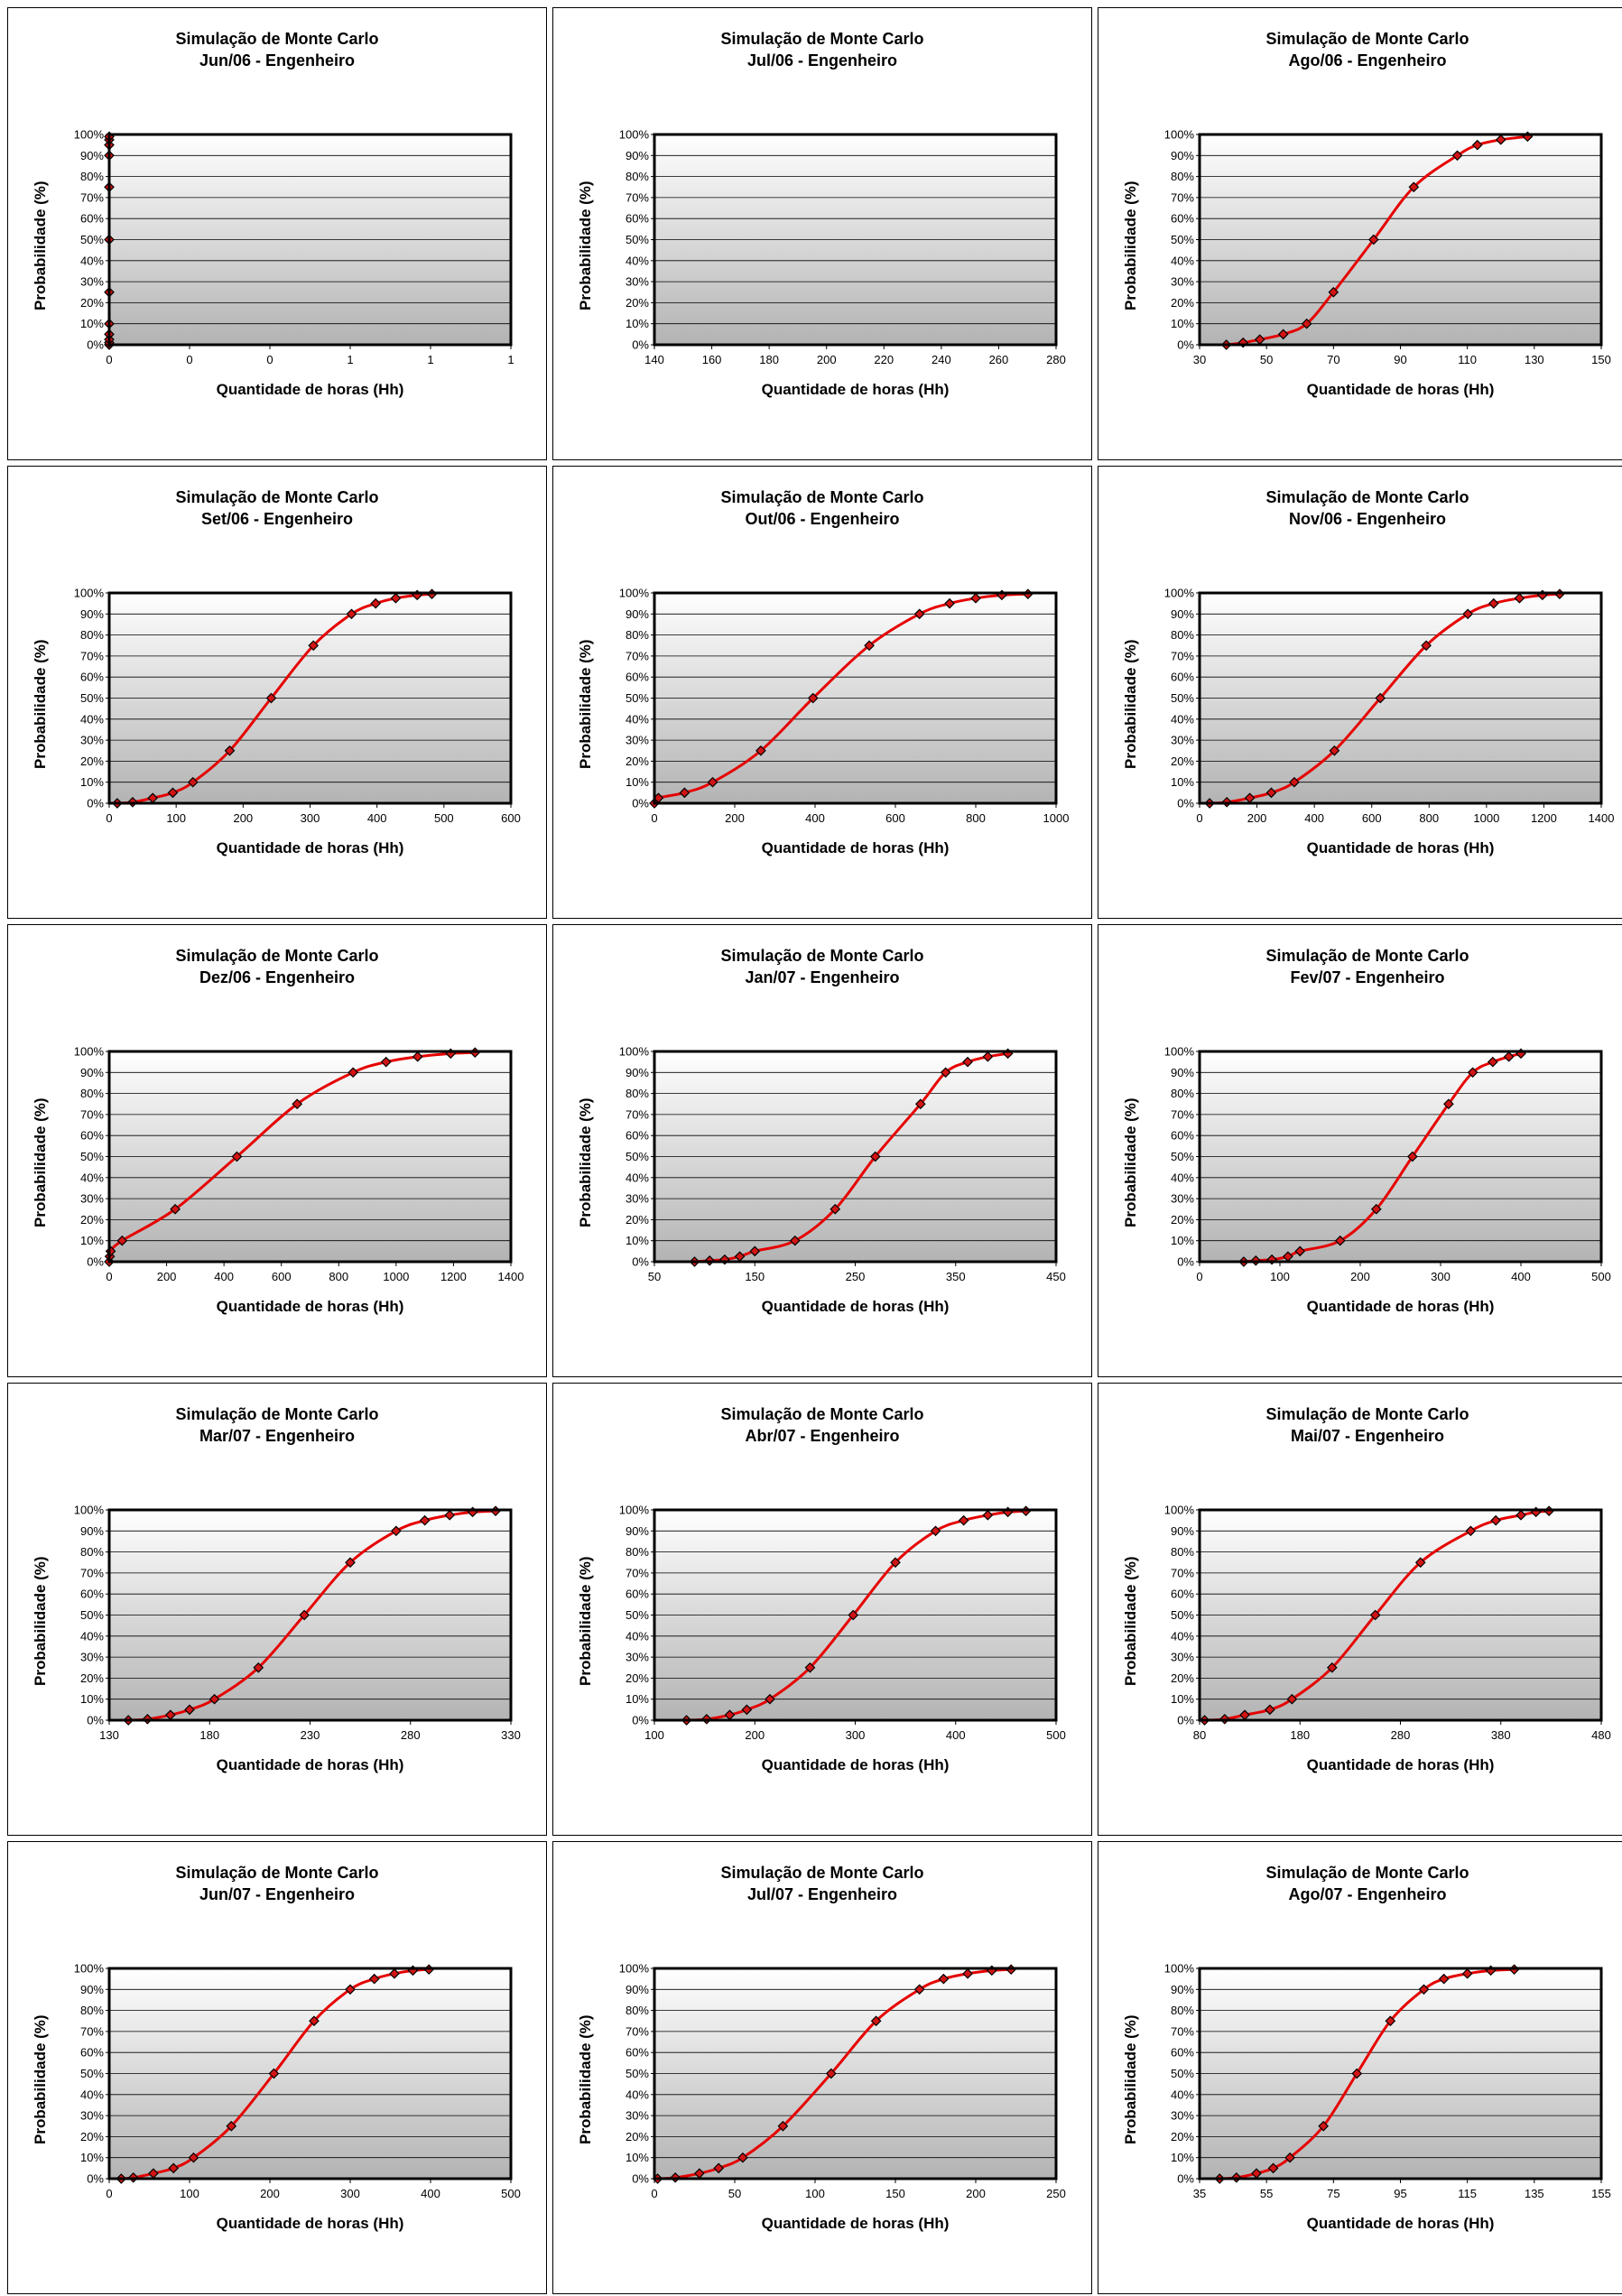 The image size is (1622, 2296). Describe the element at coordinates (941, 359) in the screenshot. I see `x-tick-label: 240` at that location.